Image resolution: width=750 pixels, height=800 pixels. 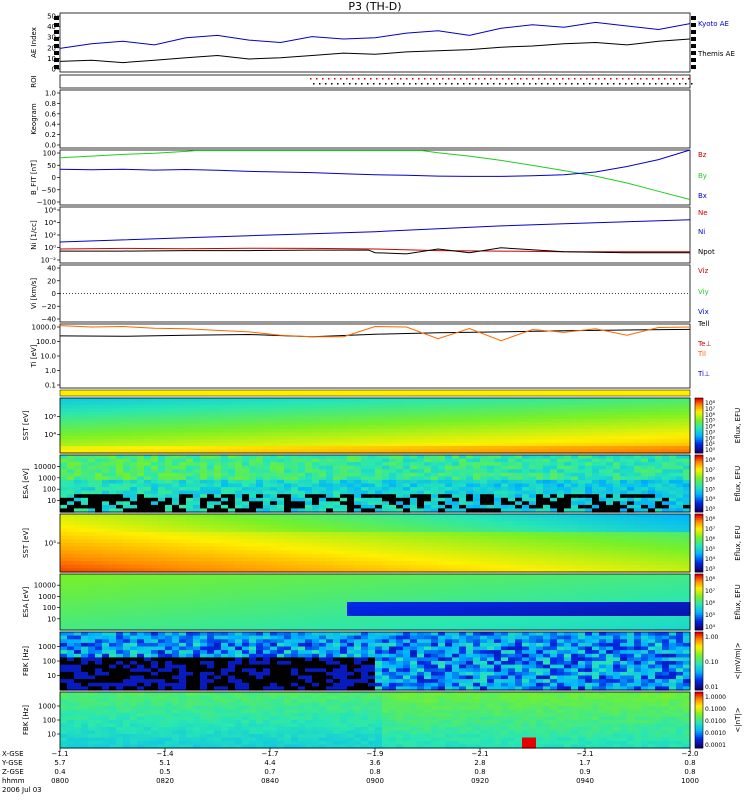 I want to click on colorbar-tick-label: 10⁶, so click(x=710, y=539).